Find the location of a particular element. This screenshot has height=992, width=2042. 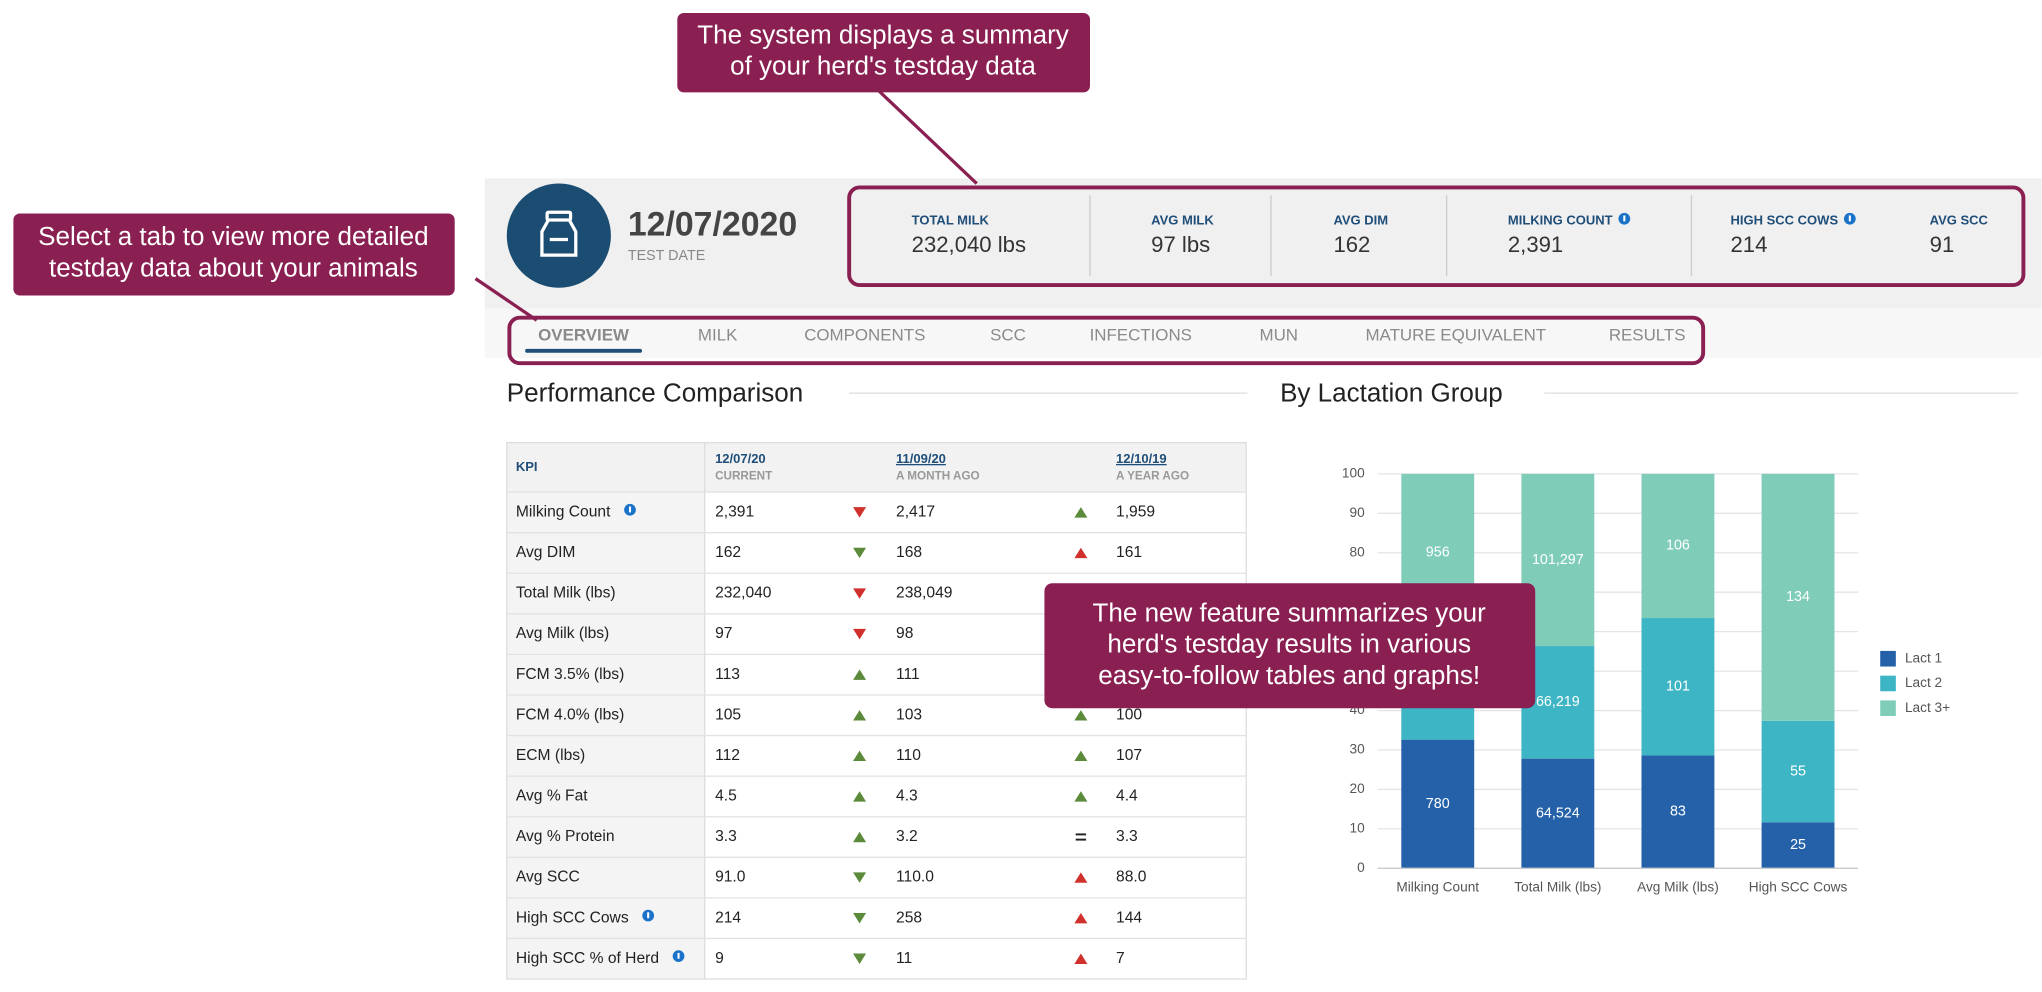

cell: 1,959 is located at coordinates (1135, 512).